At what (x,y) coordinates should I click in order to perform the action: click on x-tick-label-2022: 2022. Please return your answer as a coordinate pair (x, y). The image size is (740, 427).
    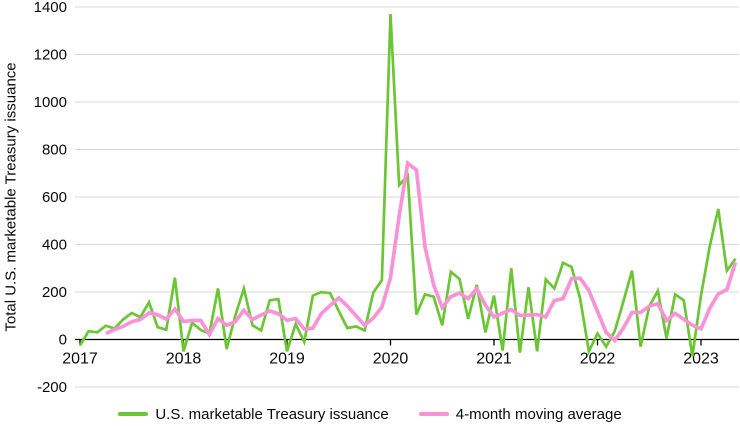
    Looking at the image, I should click on (598, 359).